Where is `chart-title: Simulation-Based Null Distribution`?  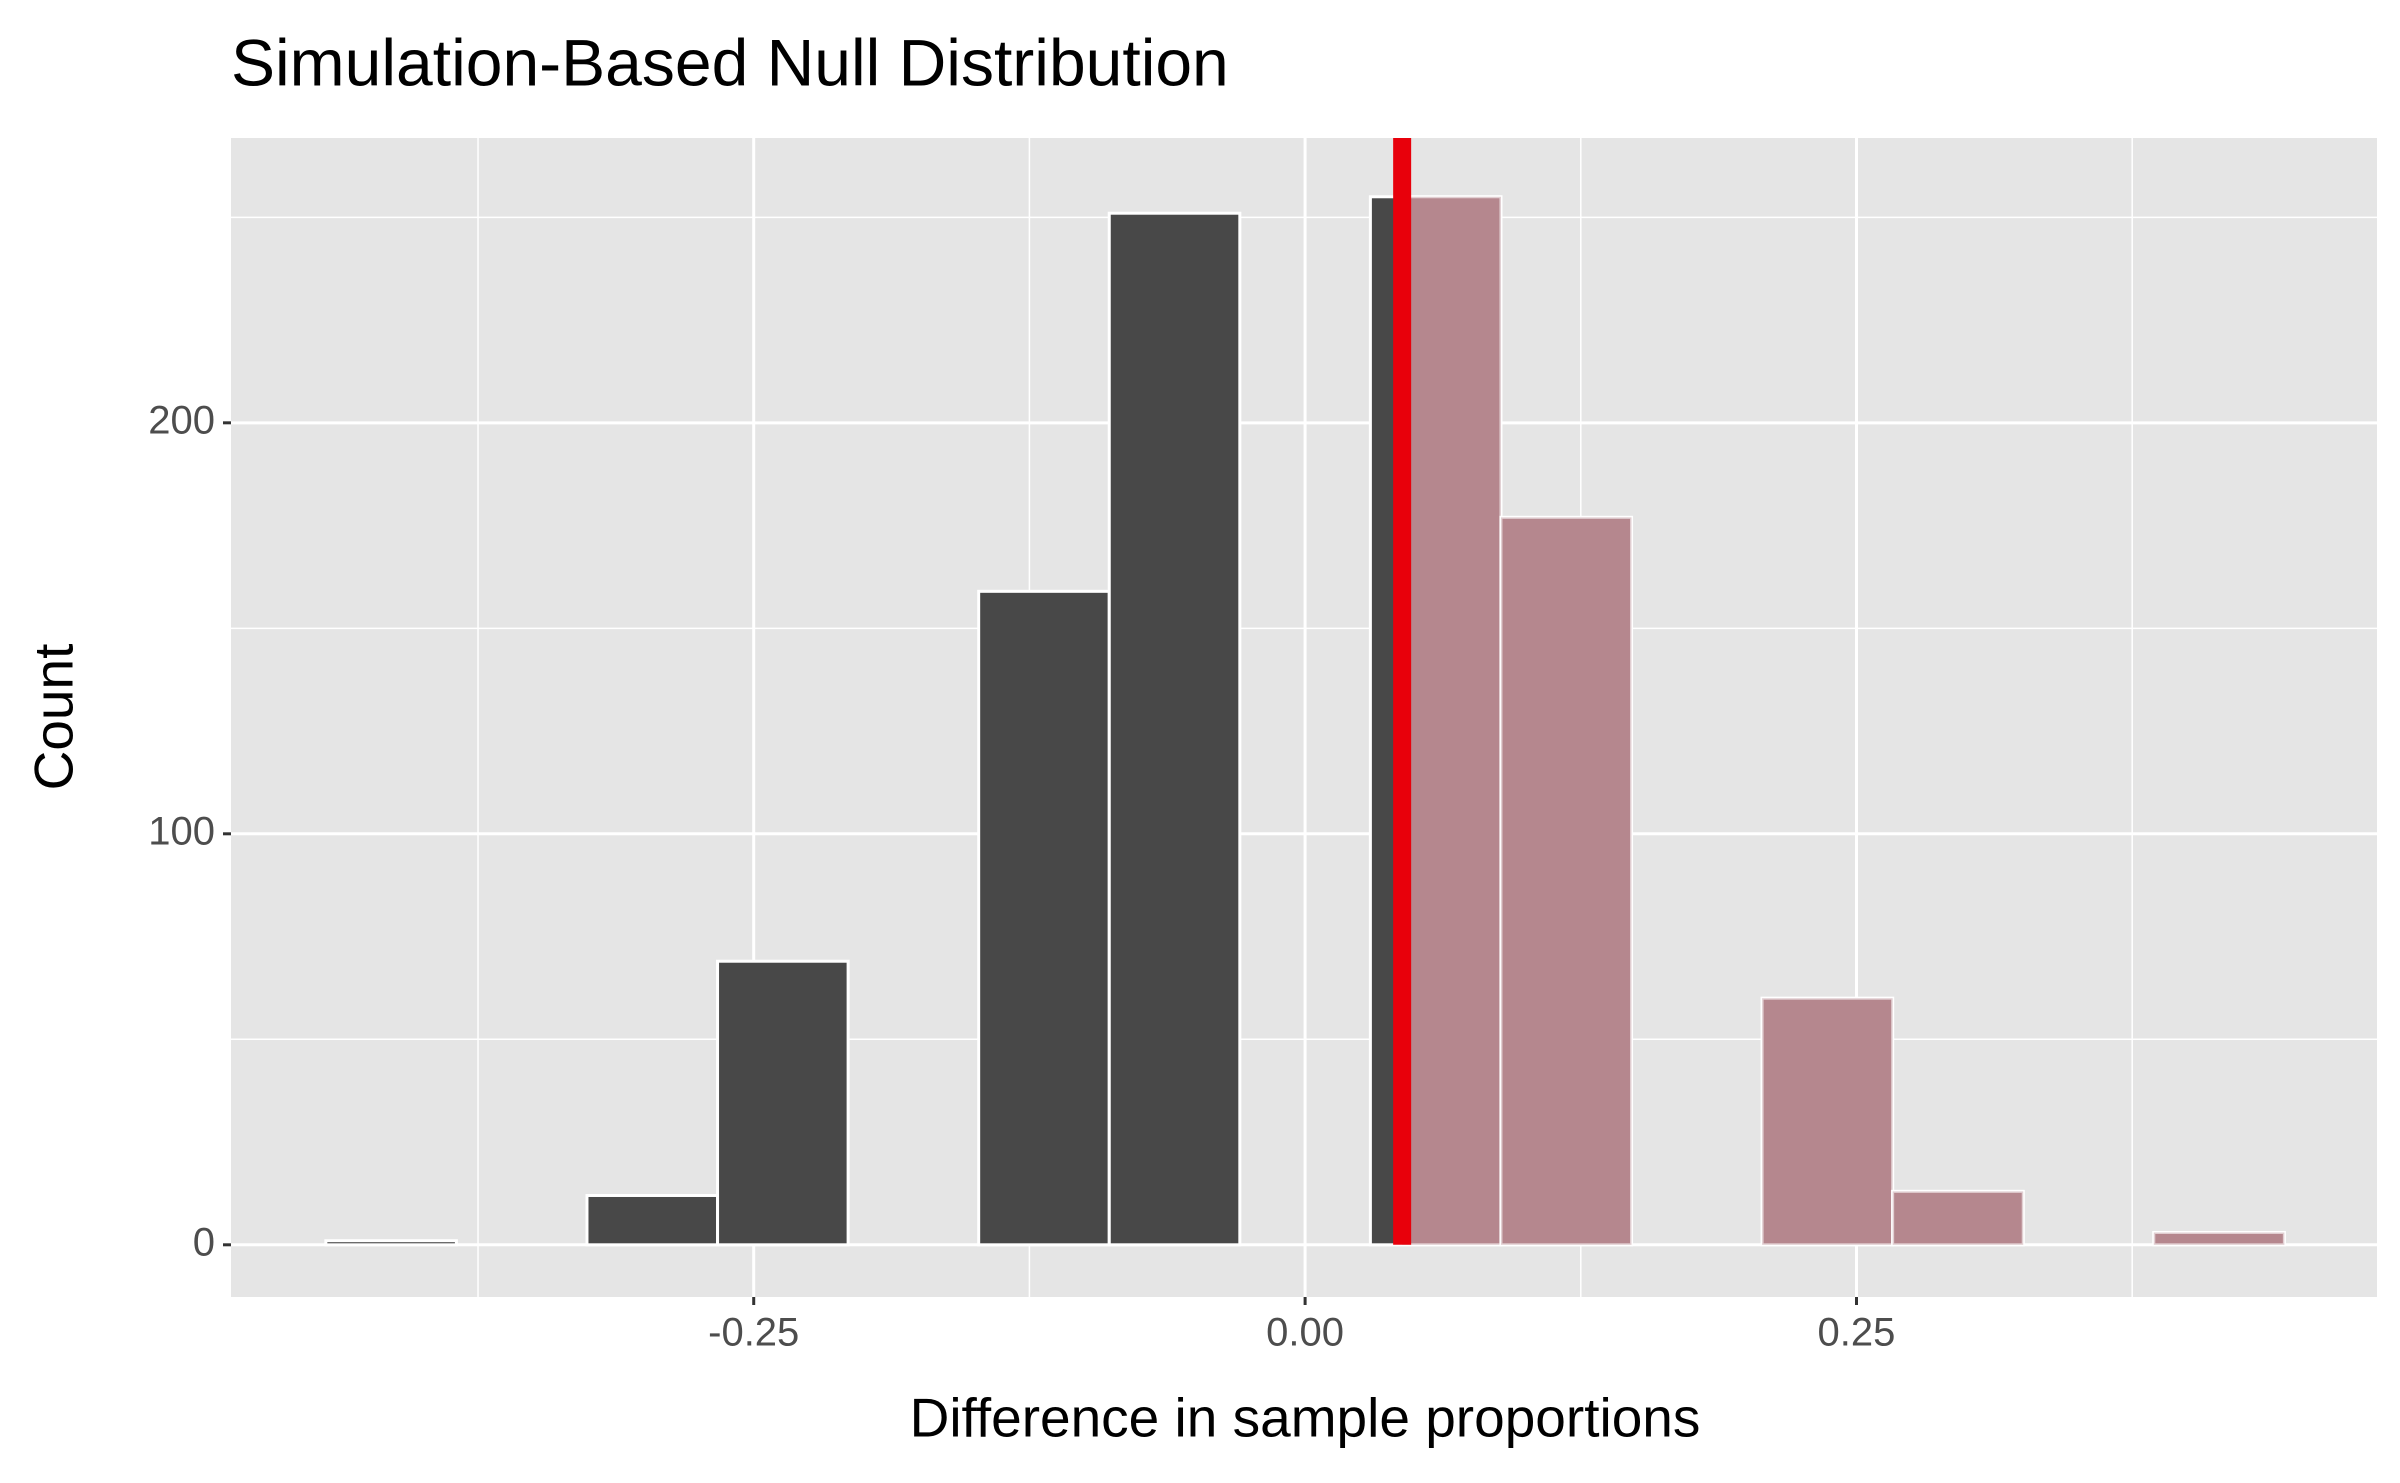
chart-title: Simulation-Based Null Distribution is located at coordinates (730, 62).